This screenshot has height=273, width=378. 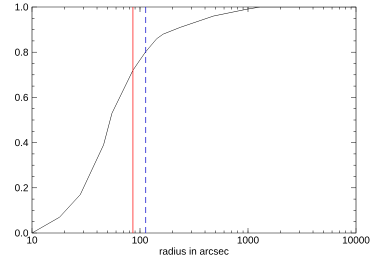 I want to click on y-tick-label: 0.4, so click(x=21, y=142).